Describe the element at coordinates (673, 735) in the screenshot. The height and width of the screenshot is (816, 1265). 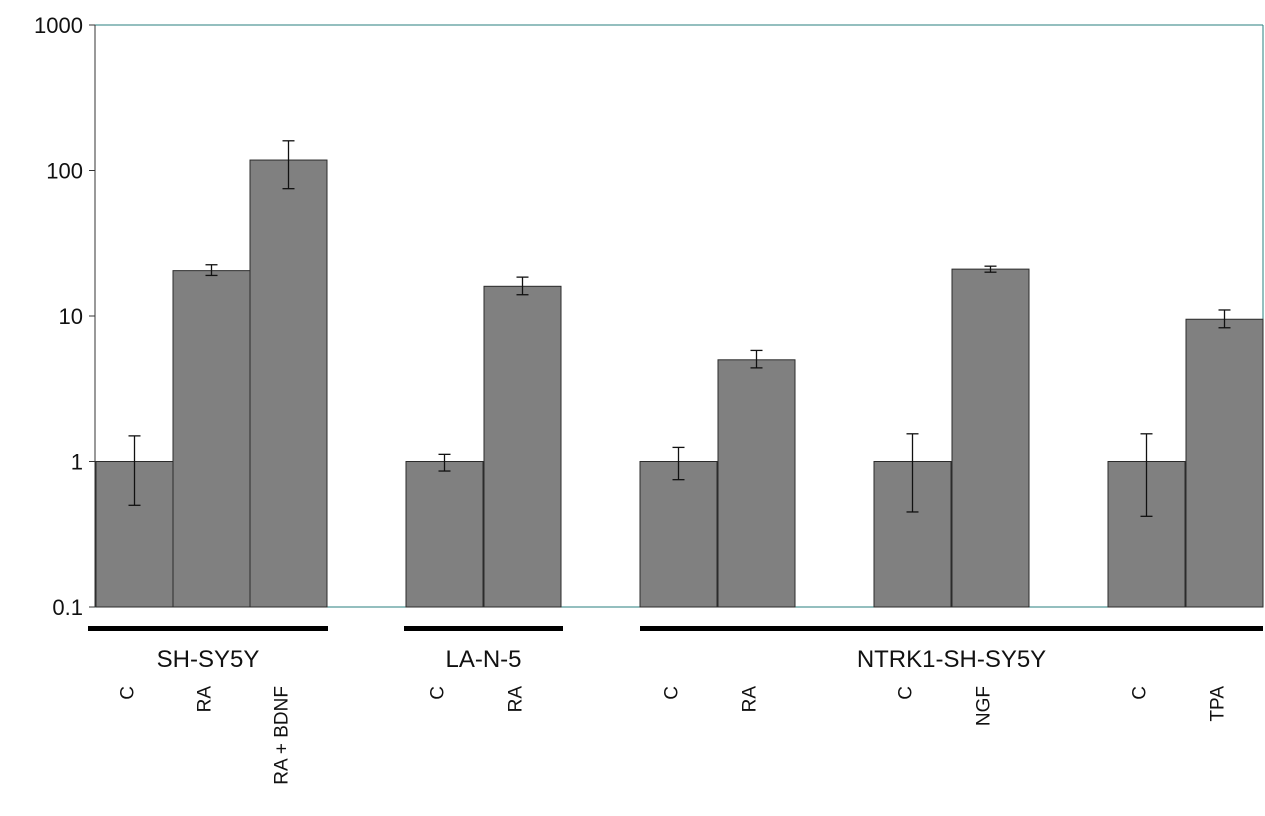
I see `x-axis-category-labels: C RA RA + BDNF C RA C RA C NGF C TPA` at that location.